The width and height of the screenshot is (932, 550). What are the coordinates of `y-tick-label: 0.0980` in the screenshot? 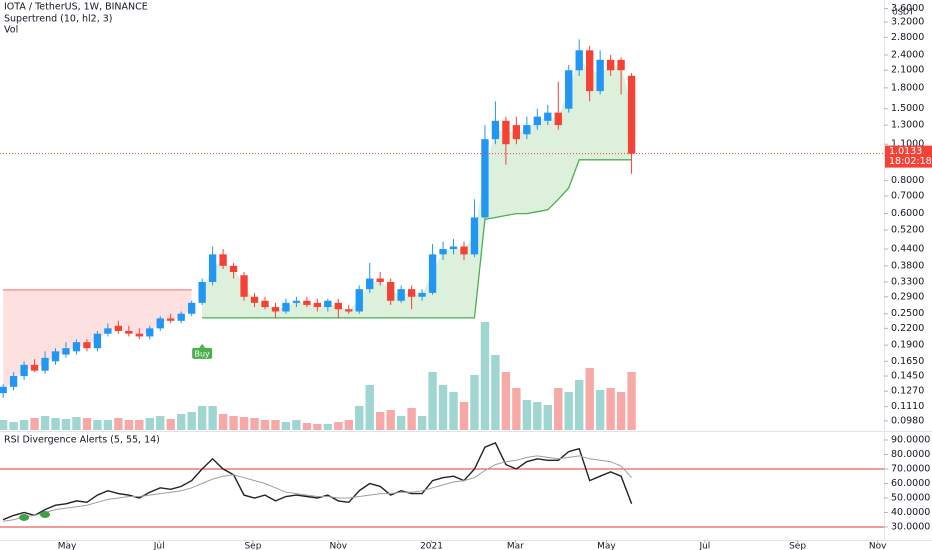 It's located at (907, 420).